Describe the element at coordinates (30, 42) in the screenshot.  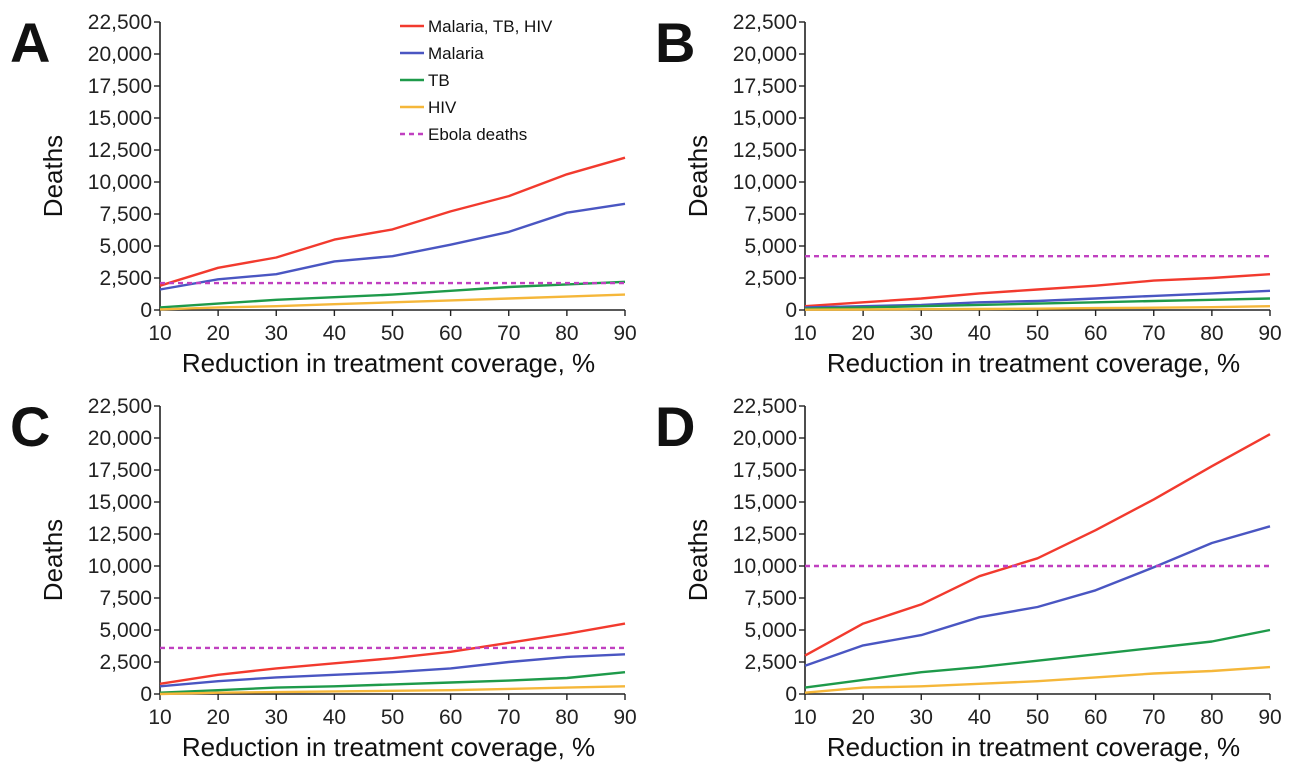
I see `panel-label-a: A` at that location.